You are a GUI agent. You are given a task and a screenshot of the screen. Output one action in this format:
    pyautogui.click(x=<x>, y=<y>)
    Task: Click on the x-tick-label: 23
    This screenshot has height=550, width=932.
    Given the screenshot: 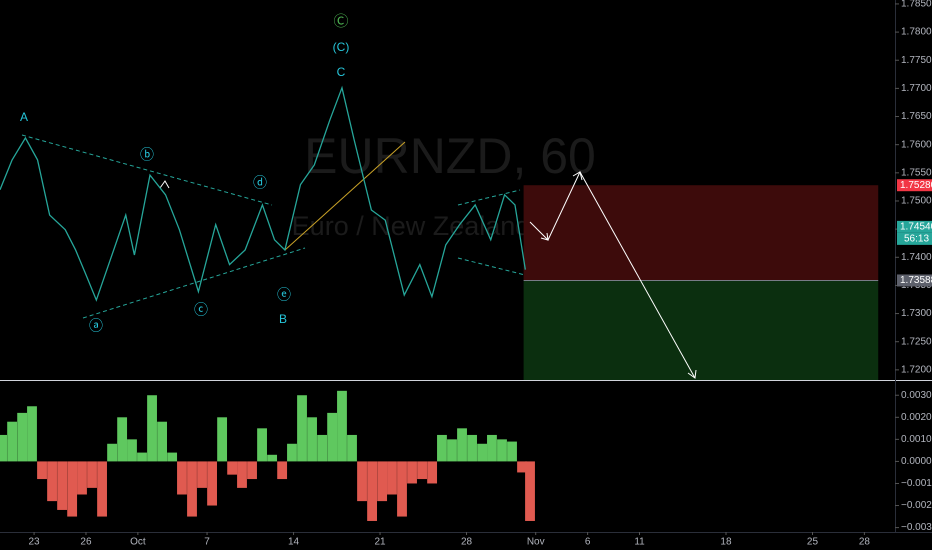 What is the action you would take?
    pyautogui.click(x=35, y=542)
    